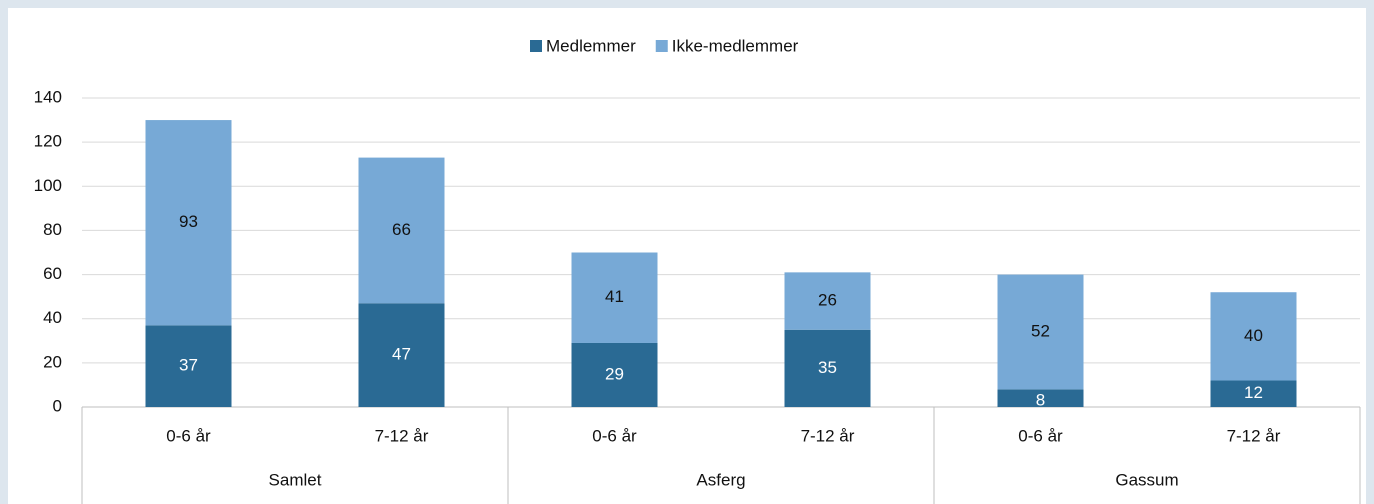  I want to click on data-label: 8, so click(1040, 399).